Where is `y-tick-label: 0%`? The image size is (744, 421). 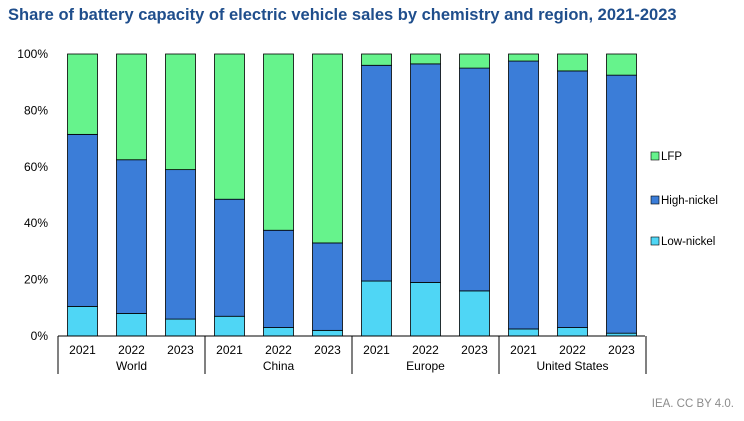 y-tick-label: 0% is located at coordinates (40, 336).